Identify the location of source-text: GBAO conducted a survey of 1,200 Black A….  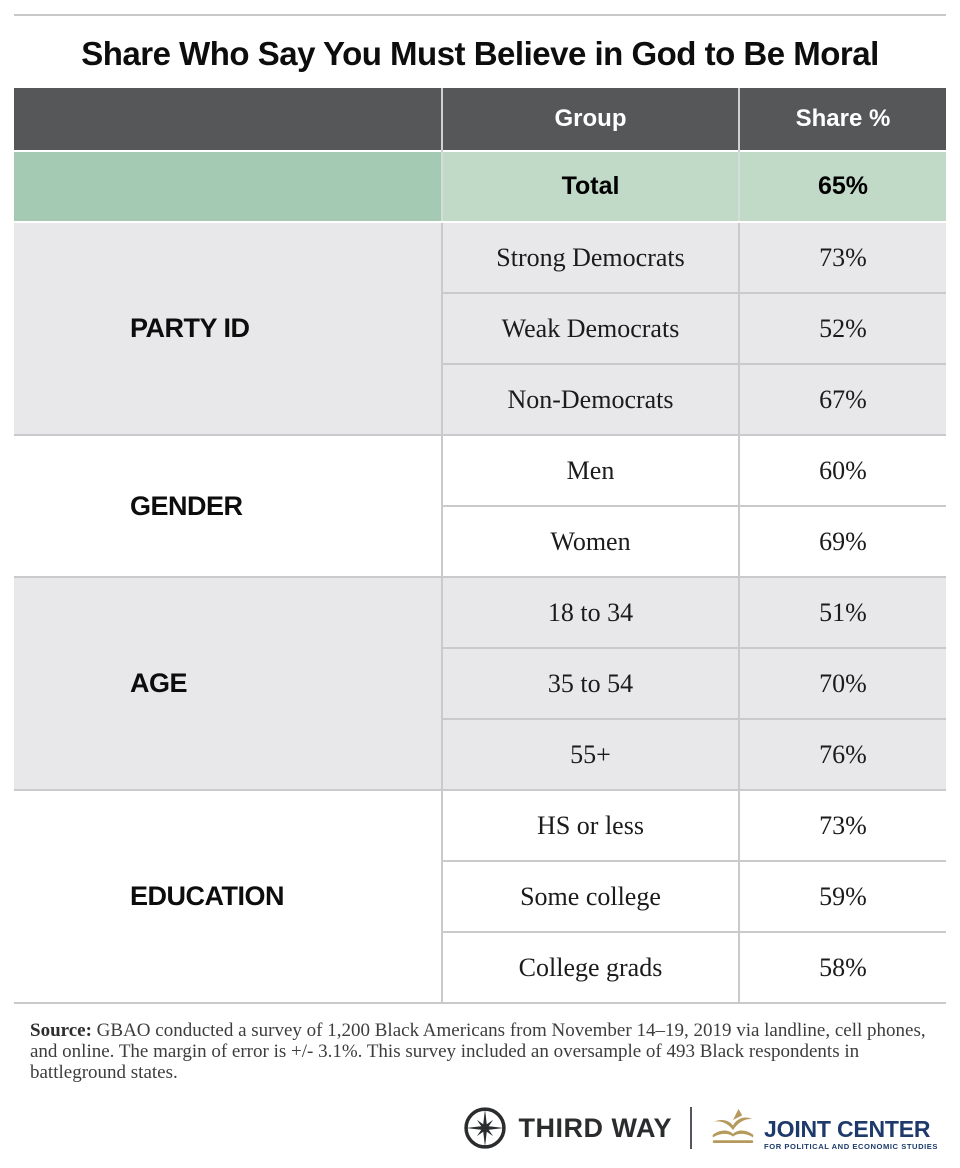
(478, 1051).